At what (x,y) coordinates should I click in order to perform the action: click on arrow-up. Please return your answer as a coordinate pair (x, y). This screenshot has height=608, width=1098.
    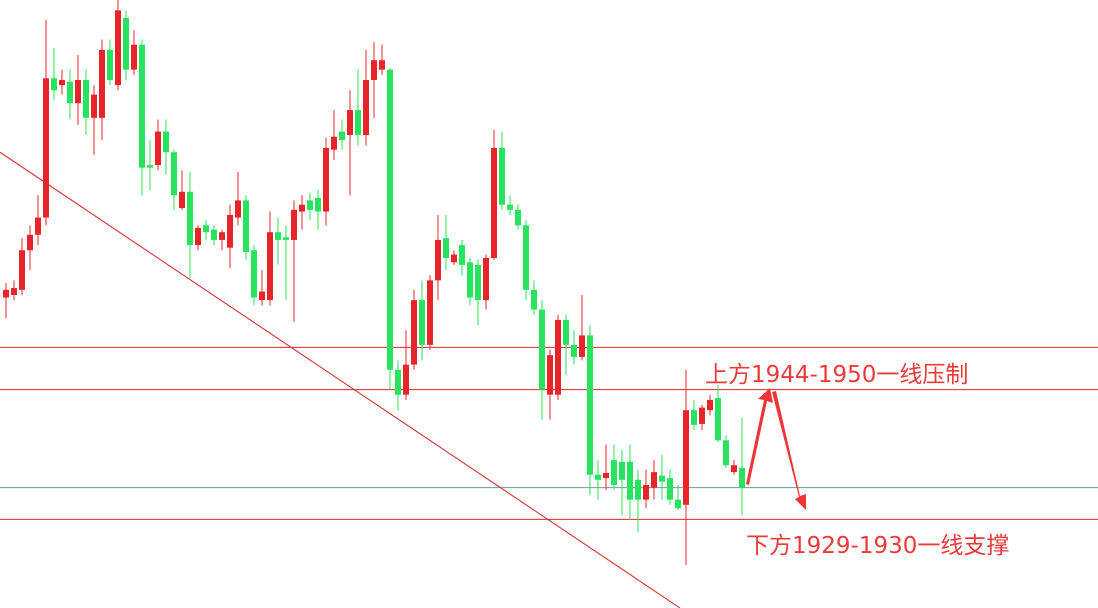
    Looking at the image, I should click on (759, 436).